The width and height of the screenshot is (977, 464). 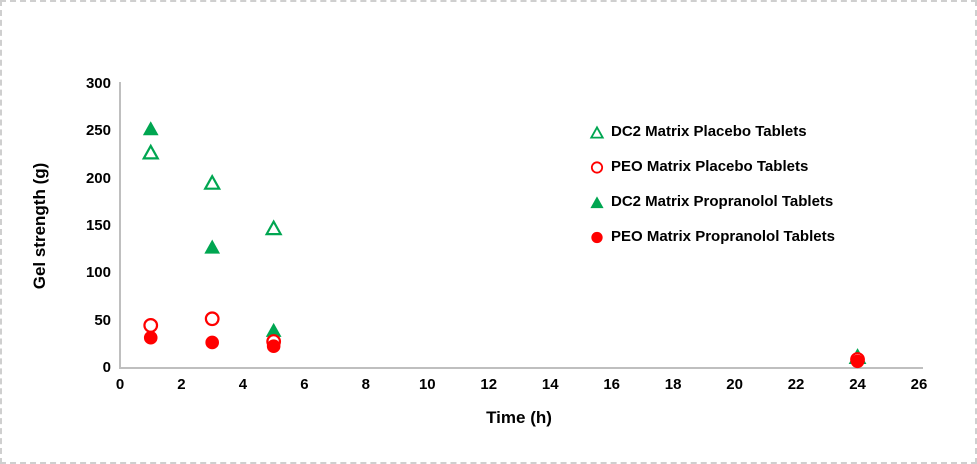 I want to click on x-tick-label: 2, so click(x=181, y=384).